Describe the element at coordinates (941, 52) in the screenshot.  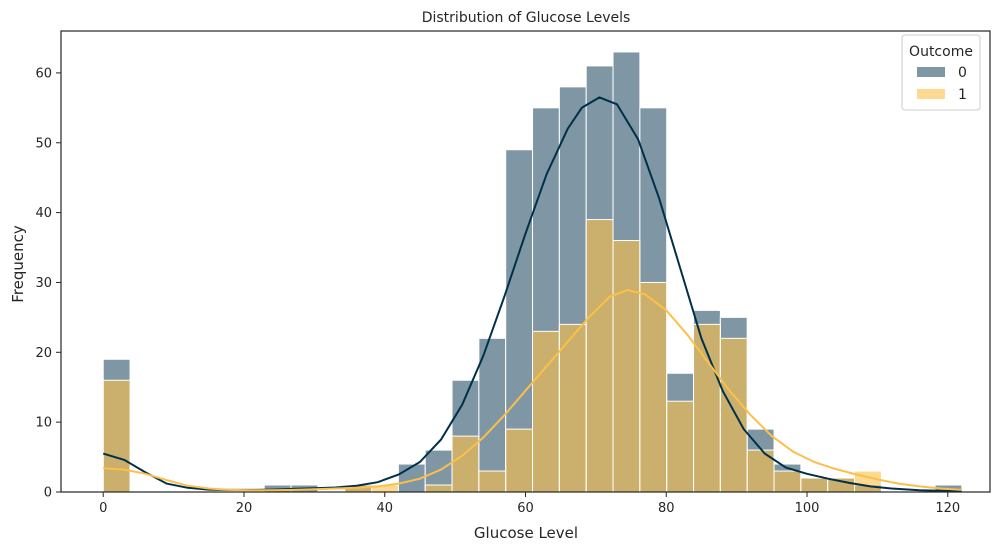
I see `legend-title: Outcome` at that location.